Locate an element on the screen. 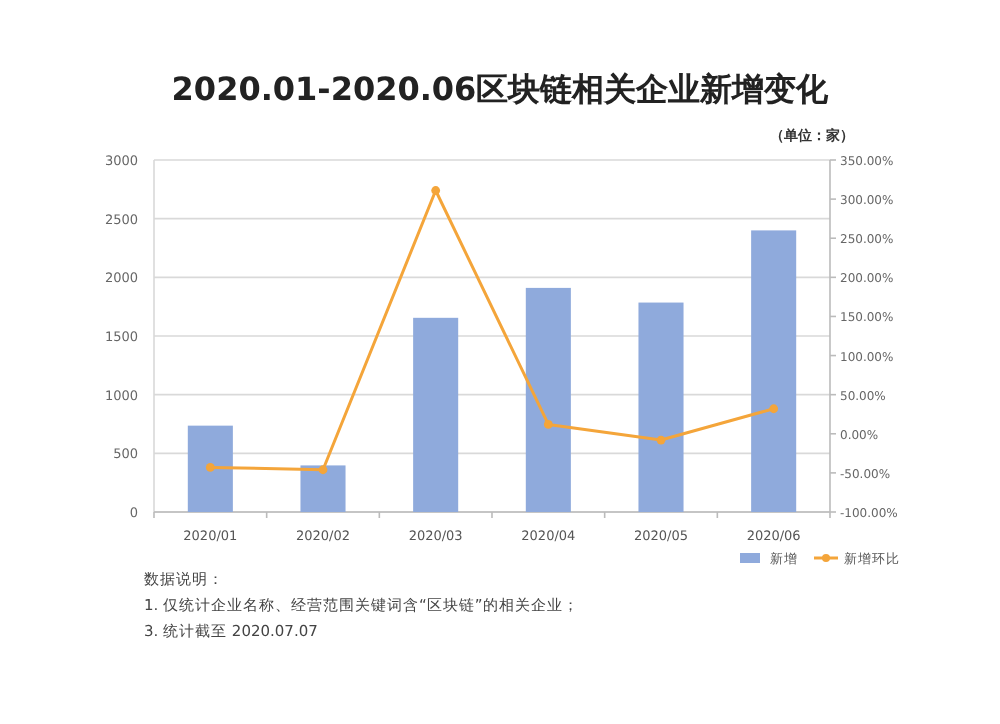  chart-title: 2020.01-2020.06区块链相关企业新增变化 is located at coordinates (501, 89).